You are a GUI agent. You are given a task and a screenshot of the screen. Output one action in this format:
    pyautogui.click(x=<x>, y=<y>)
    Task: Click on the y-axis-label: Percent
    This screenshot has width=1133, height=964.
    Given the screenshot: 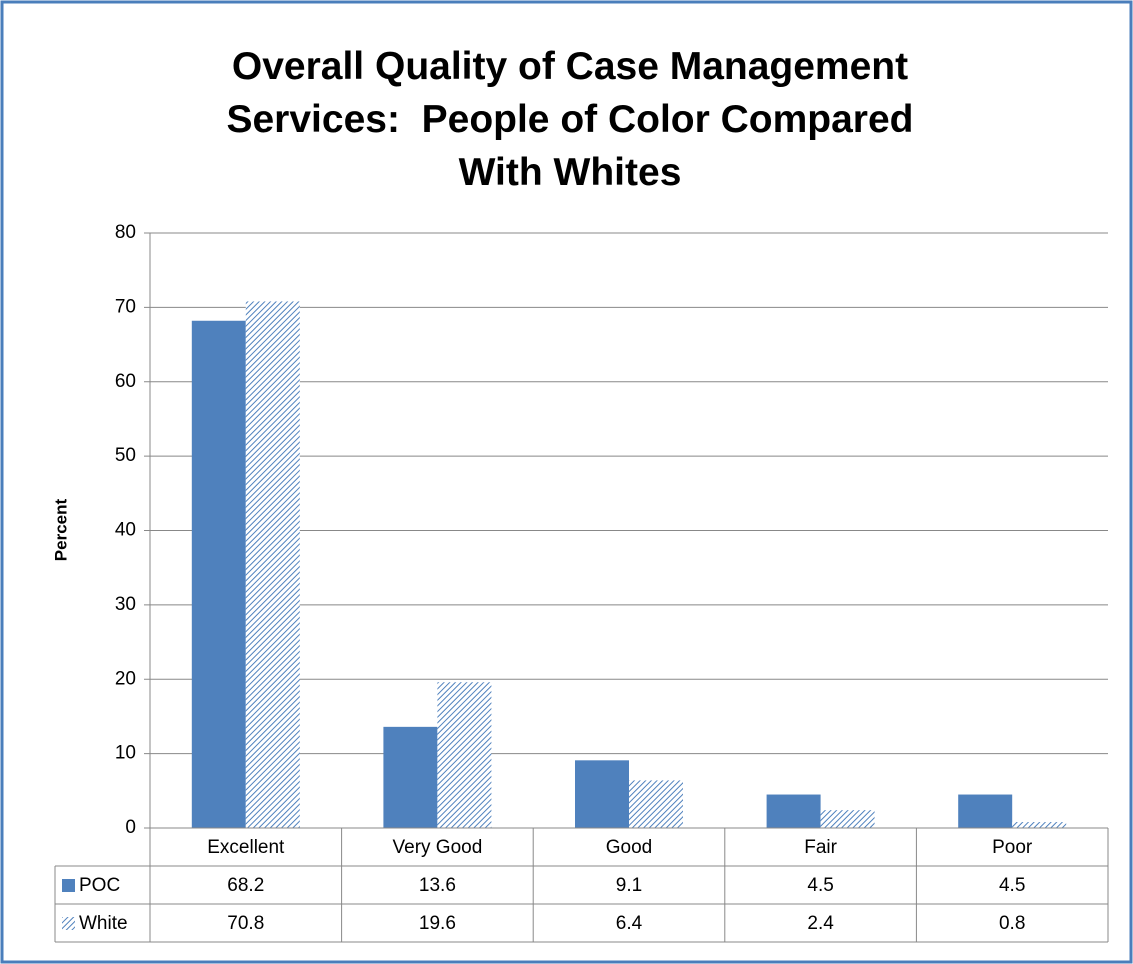 What is the action you would take?
    pyautogui.click(x=60, y=529)
    